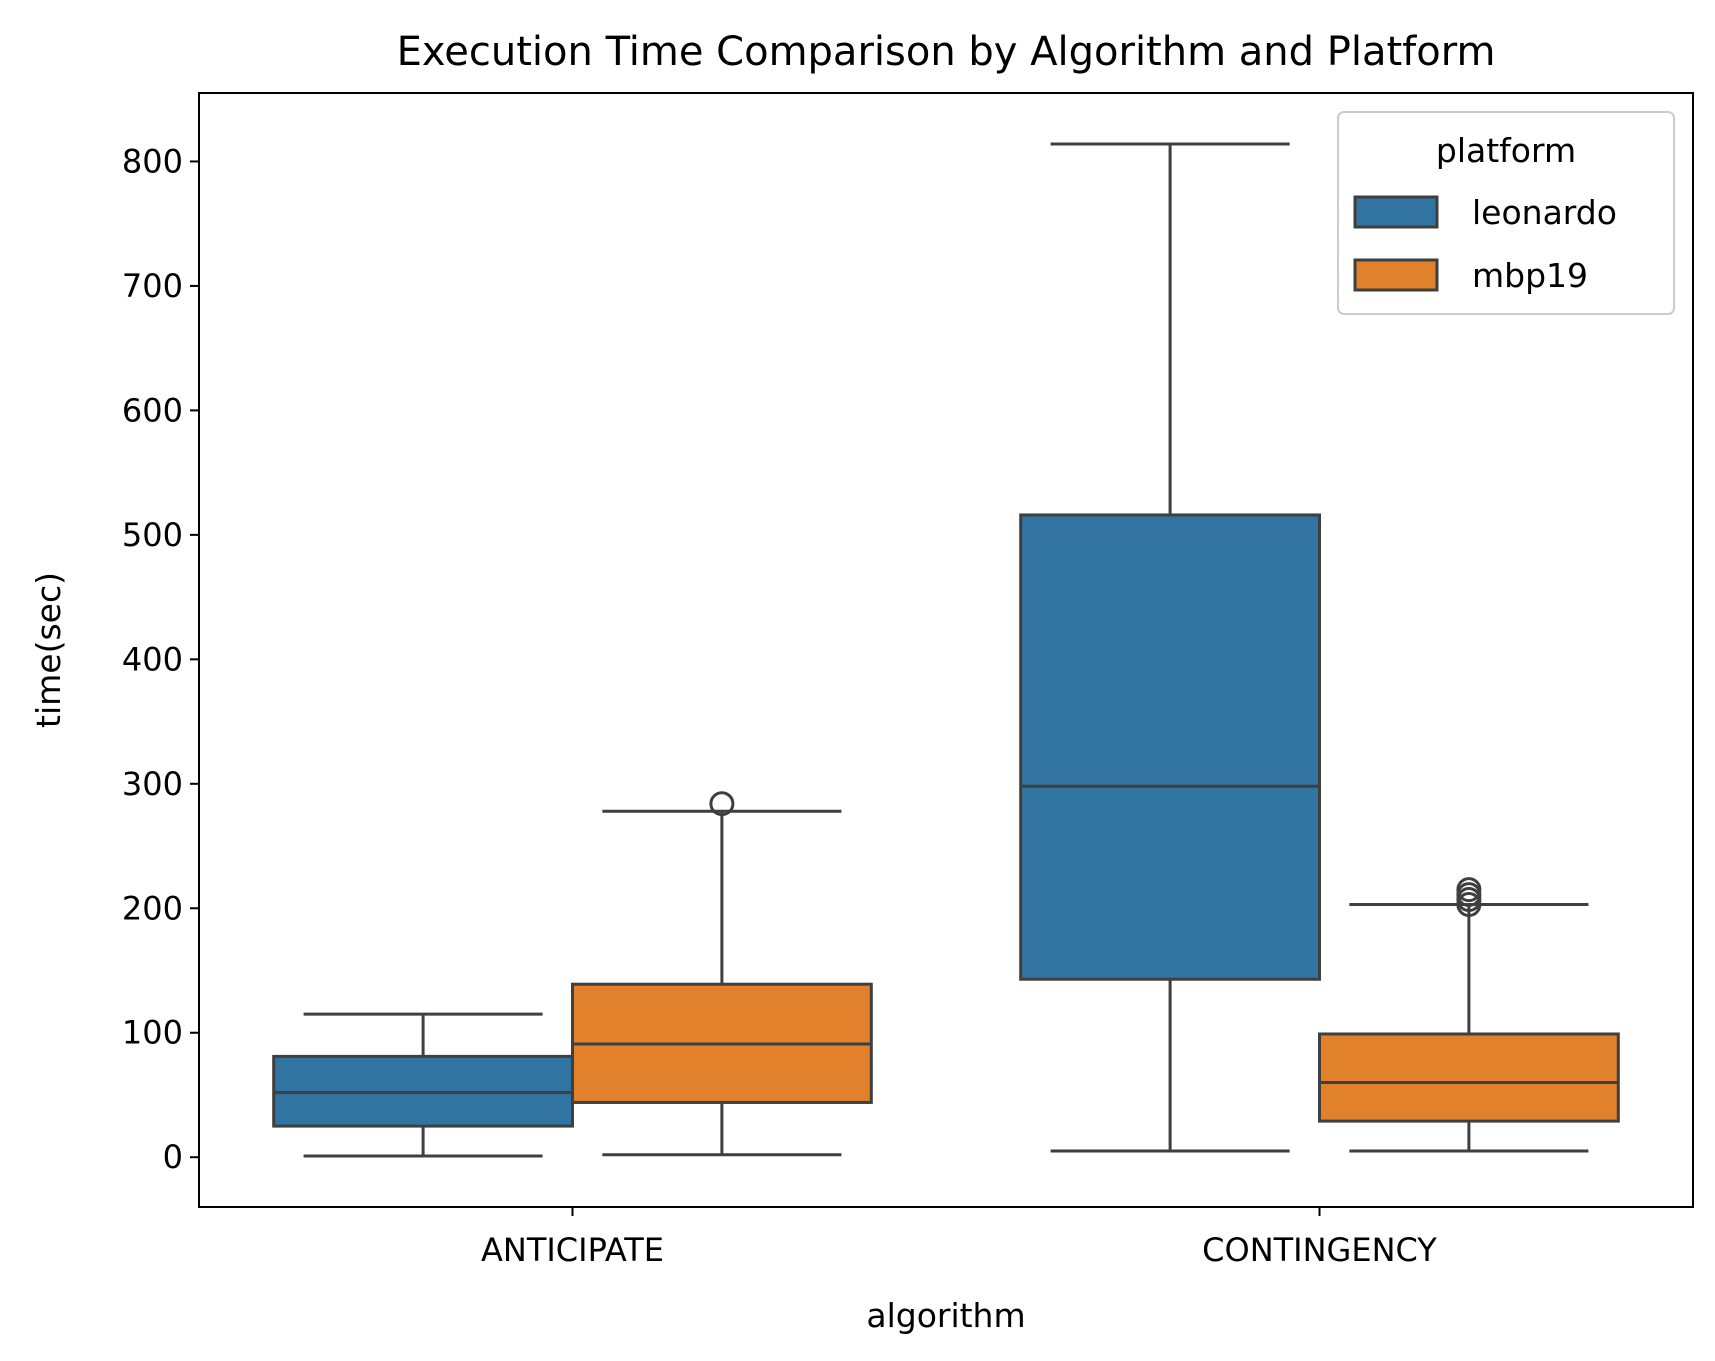  I want to click on y-axis: 0 100 200 300 400 500 600 700 800, so click(160, 659).